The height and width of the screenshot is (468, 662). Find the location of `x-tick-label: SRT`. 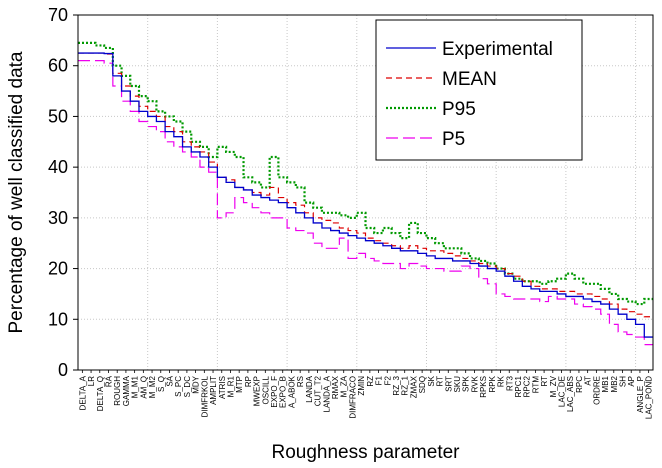

x-tick-label: SRT is located at coordinates (448, 384).